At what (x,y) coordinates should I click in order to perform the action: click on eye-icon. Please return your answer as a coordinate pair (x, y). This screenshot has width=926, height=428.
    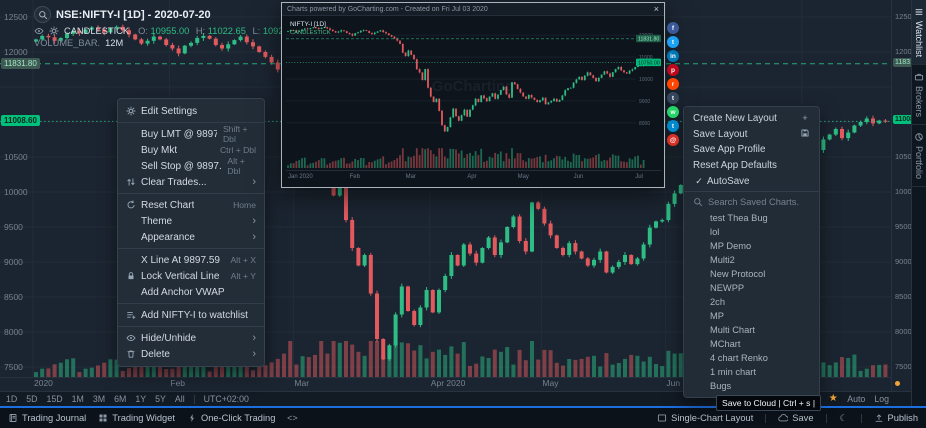
    Looking at the image, I should click on (131, 338).